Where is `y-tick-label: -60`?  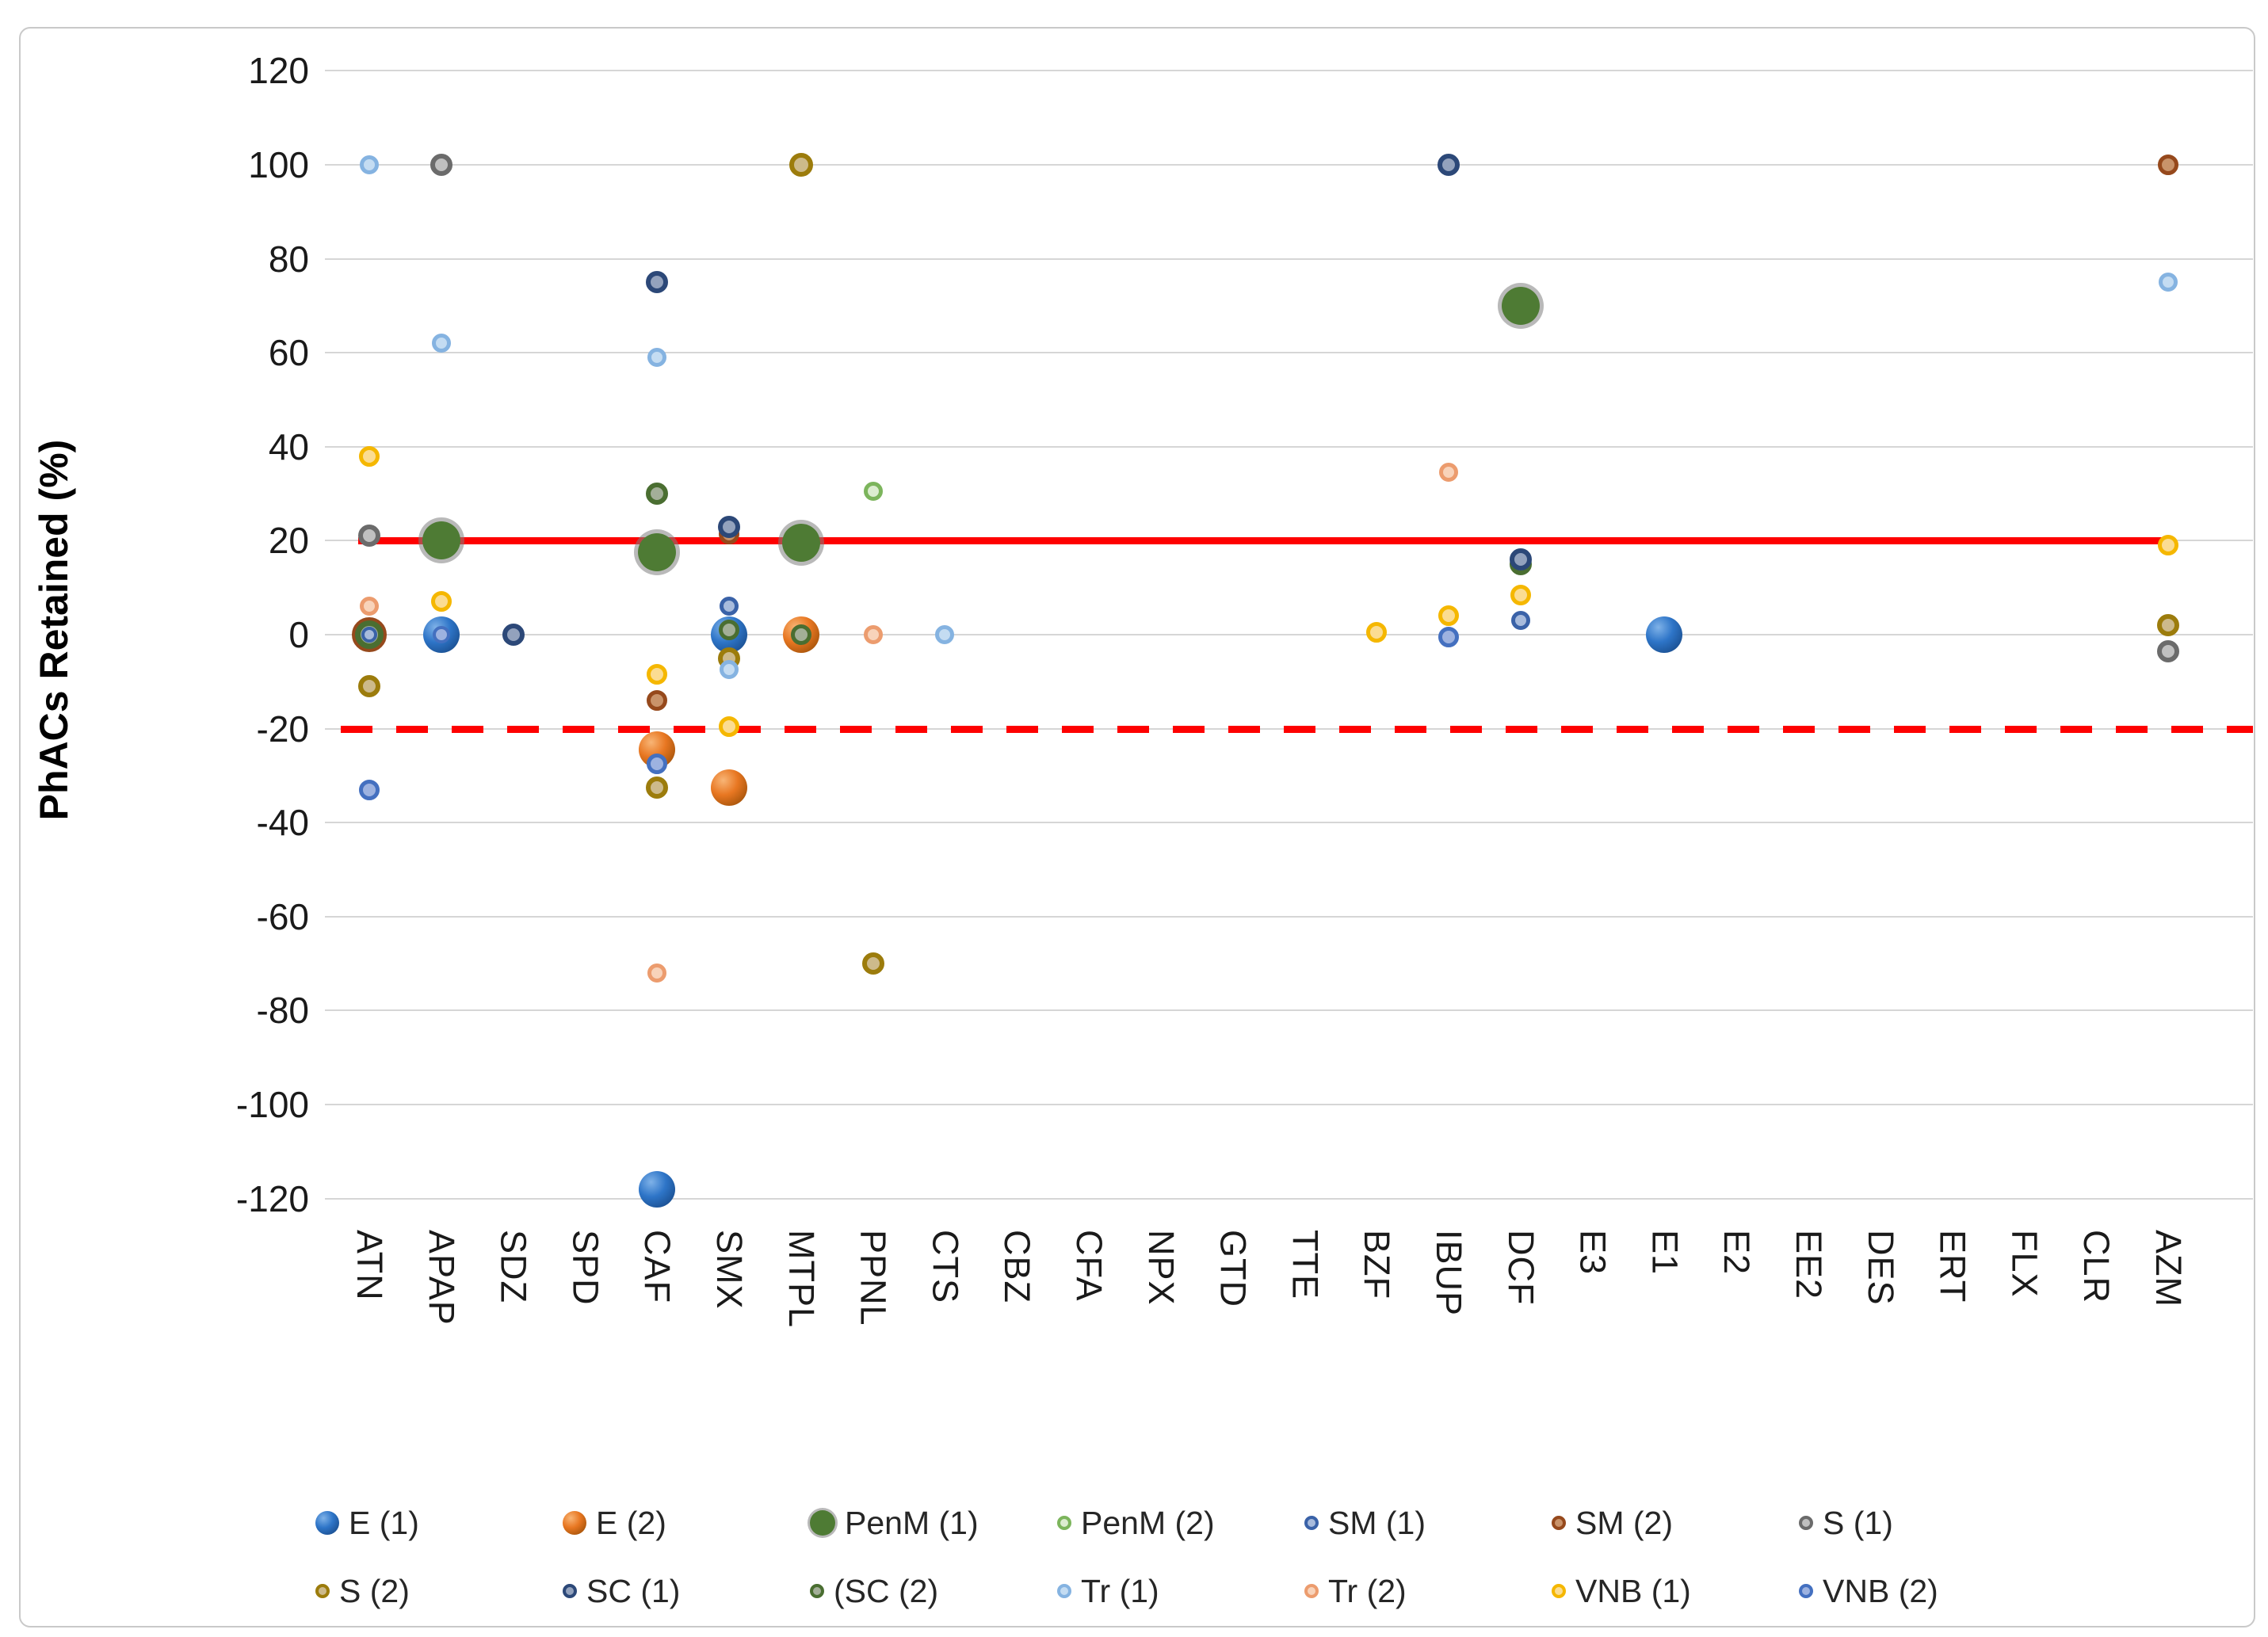
y-tick-label: -60 is located at coordinates (282, 916).